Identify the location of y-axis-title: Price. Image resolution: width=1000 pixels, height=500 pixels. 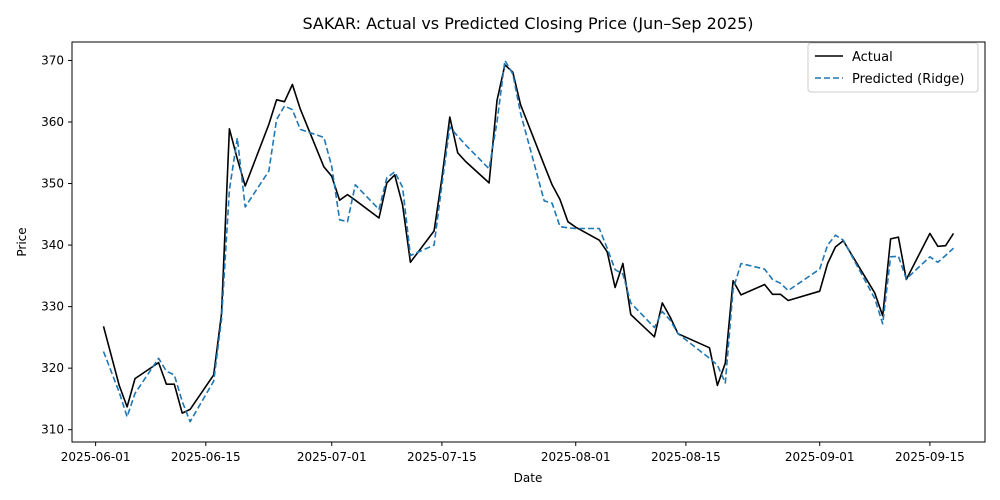
(22, 241).